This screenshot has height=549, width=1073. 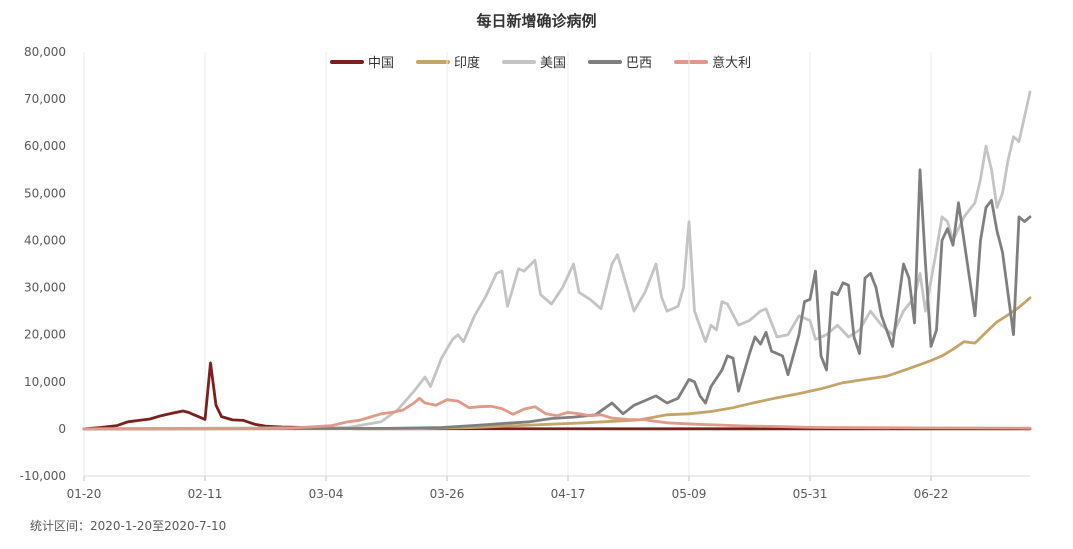 I want to click on y-tick-label-7: 60,000, so click(x=45, y=146).